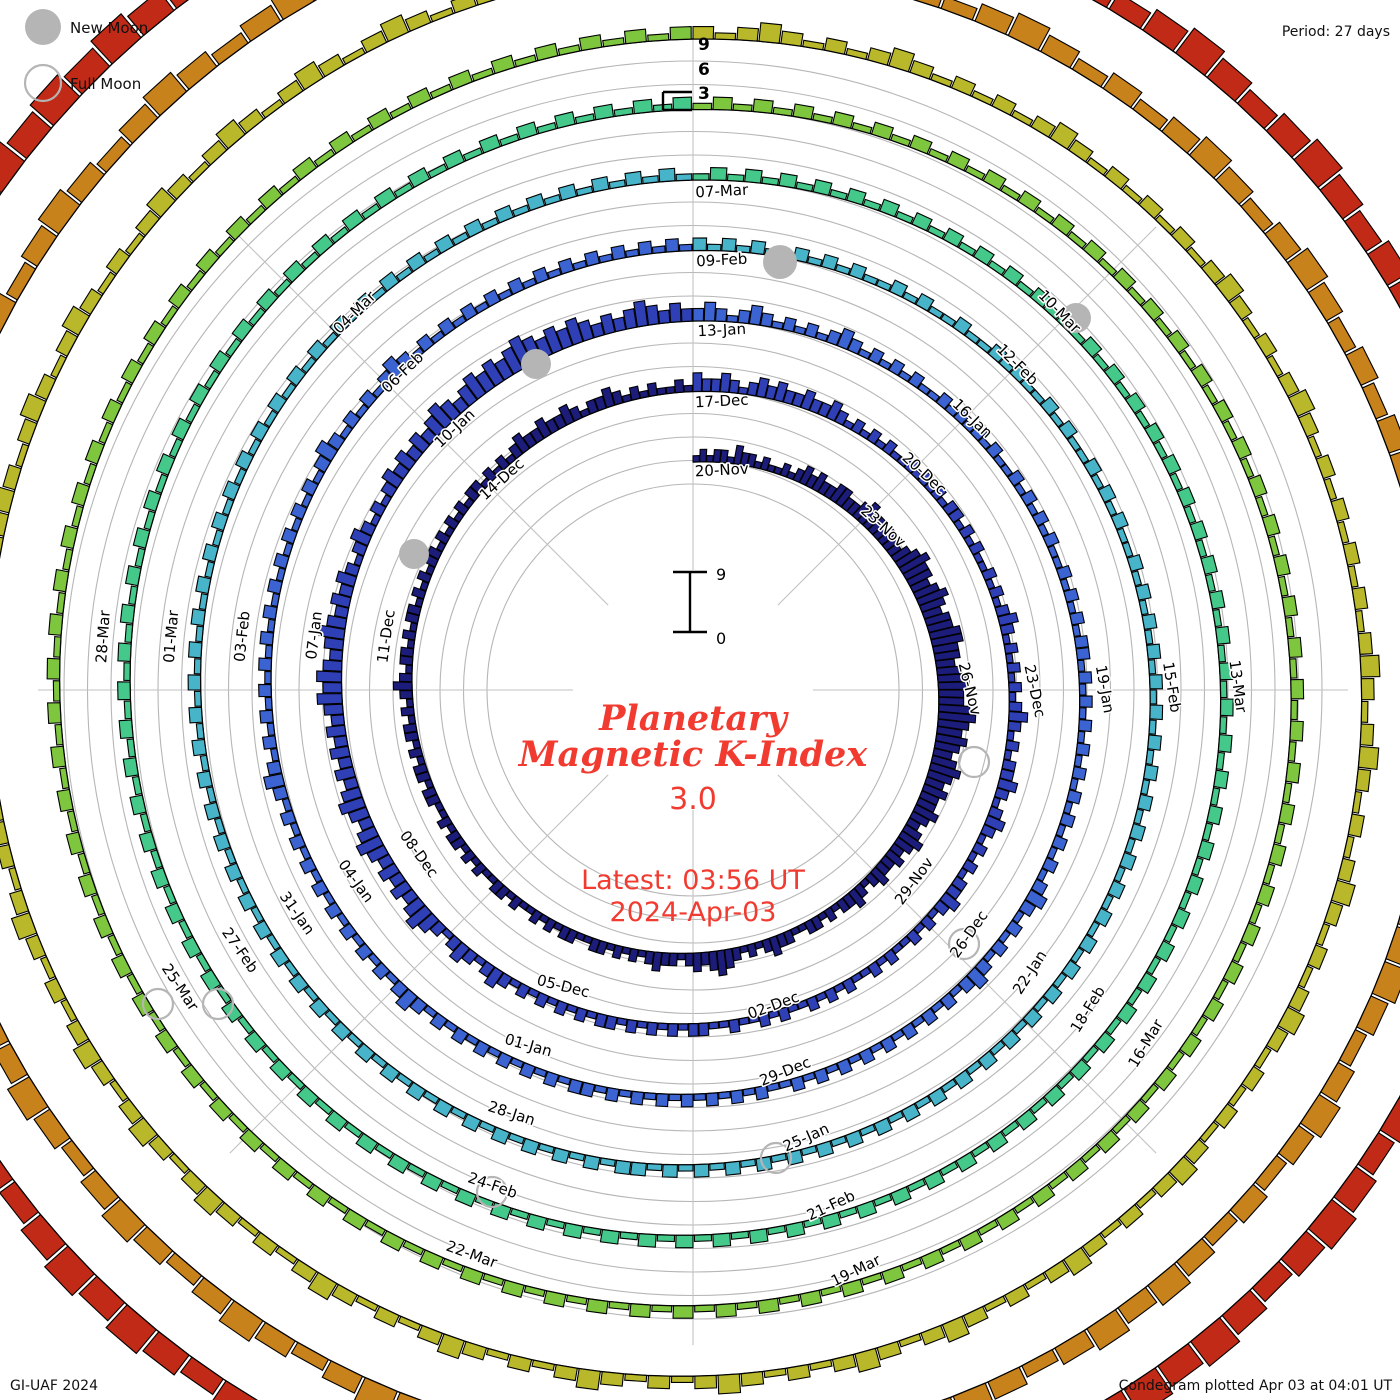 This screenshot has height=1400, width=1400. What do you see at coordinates (512, 1113) in the screenshot?
I see `date-tick-label: 28-Jan` at bounding box center [512, 1113].